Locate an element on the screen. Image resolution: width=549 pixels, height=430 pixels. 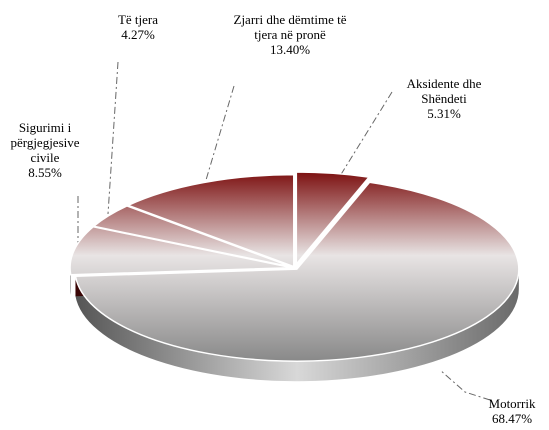
slice-label: Aksidente dhe Shëndeti 5.31% is located at coordinates (444, 98).